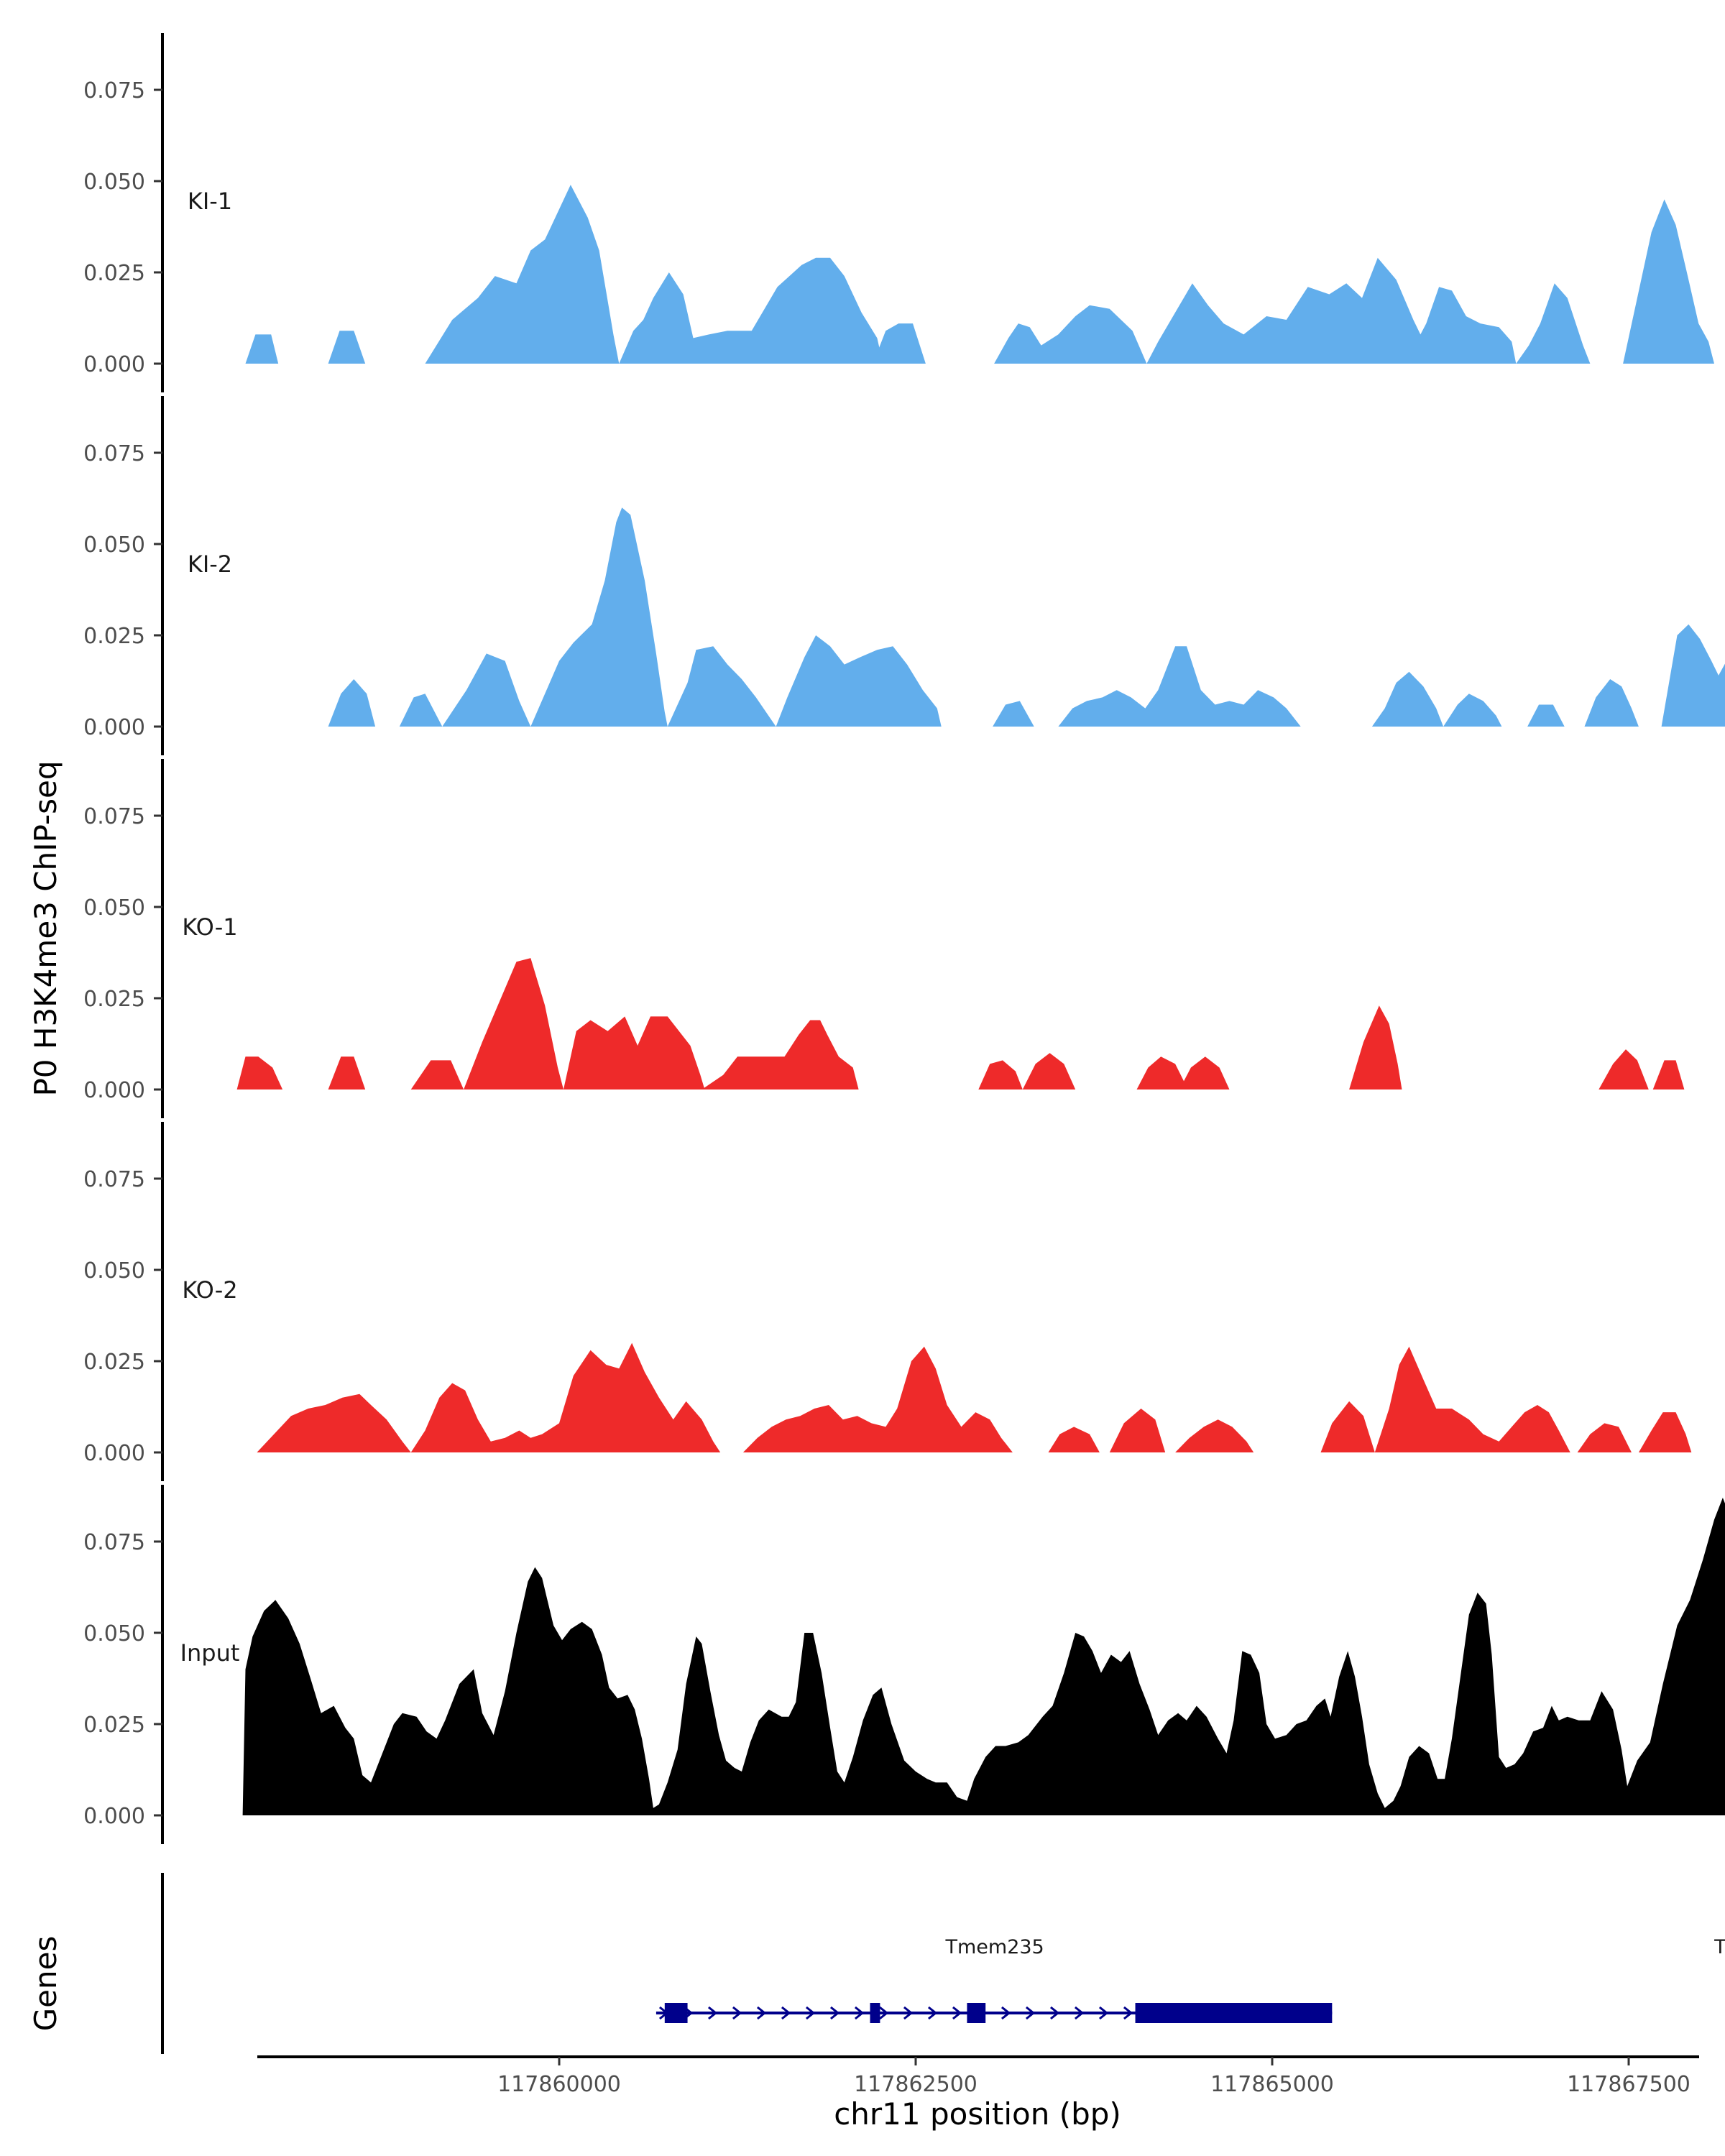 The image size is (1725, 2156). What do you see at coordinates (45, 928) in the screenshot?
I see `y-axis-title: P0 H3K4me3 ChIP-seq` at bounding box center [45, 928].